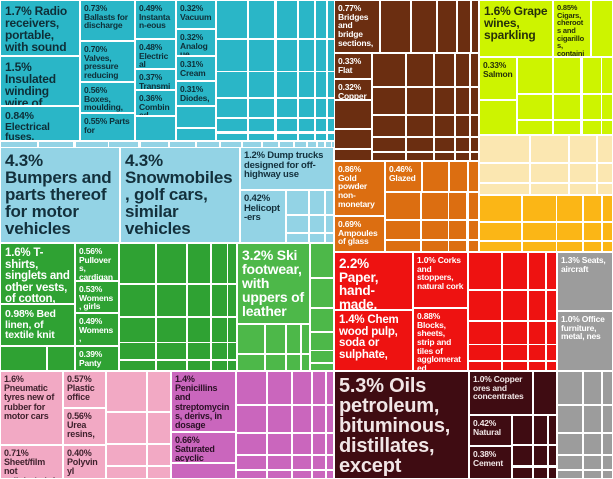  I want to click on treemap-cell-labeled: 0.57% Plastic office, so click(84, 389).